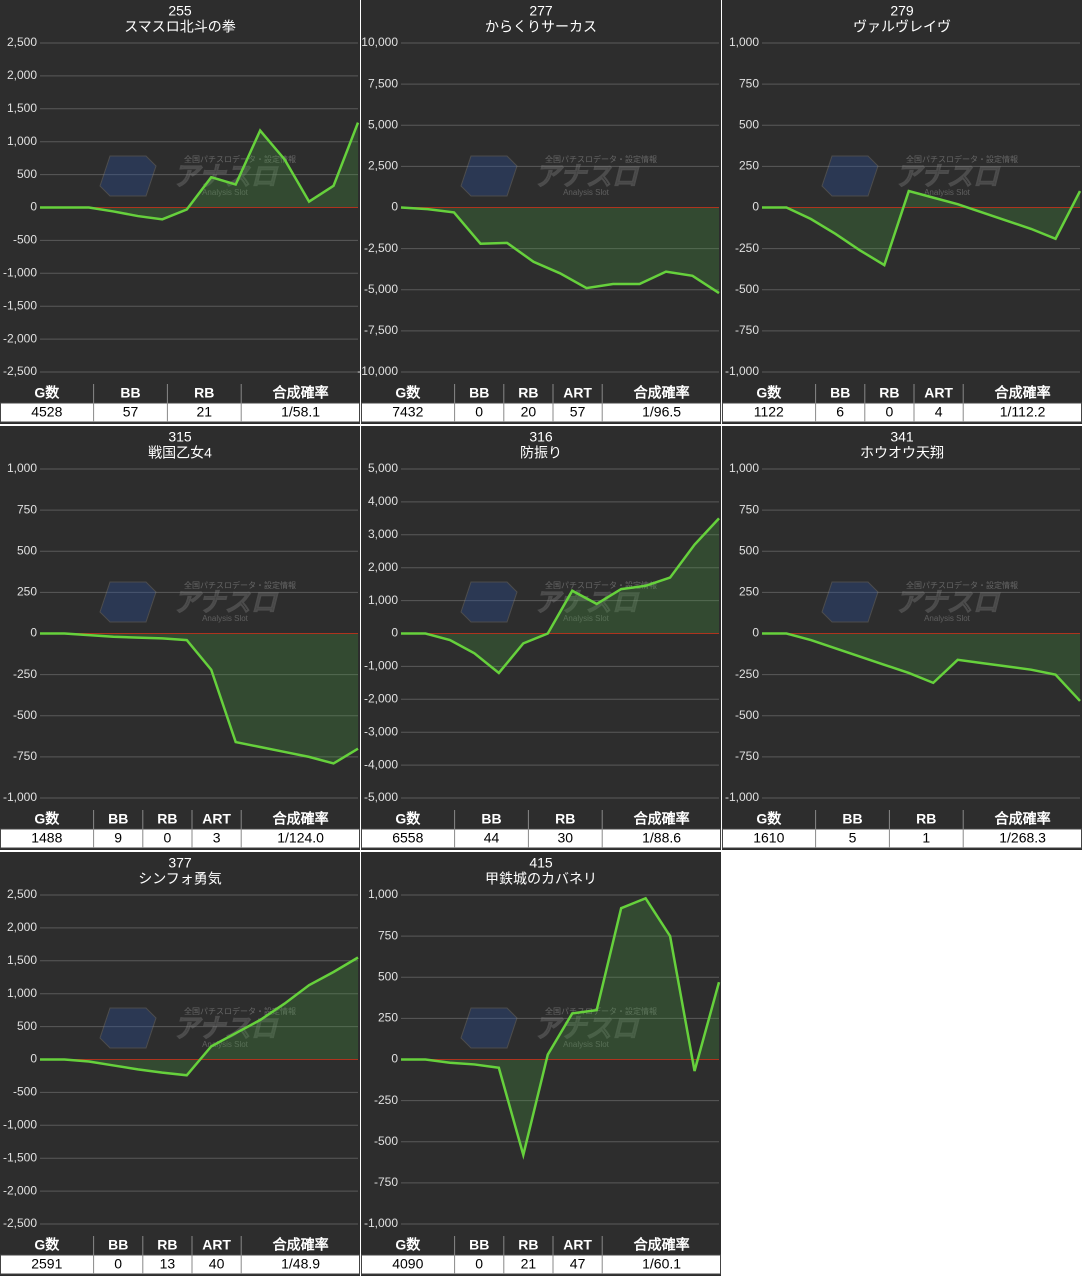 The image size is (1083, 1278). I want to click on y-tick-label: 4,000, so click(383, 501).